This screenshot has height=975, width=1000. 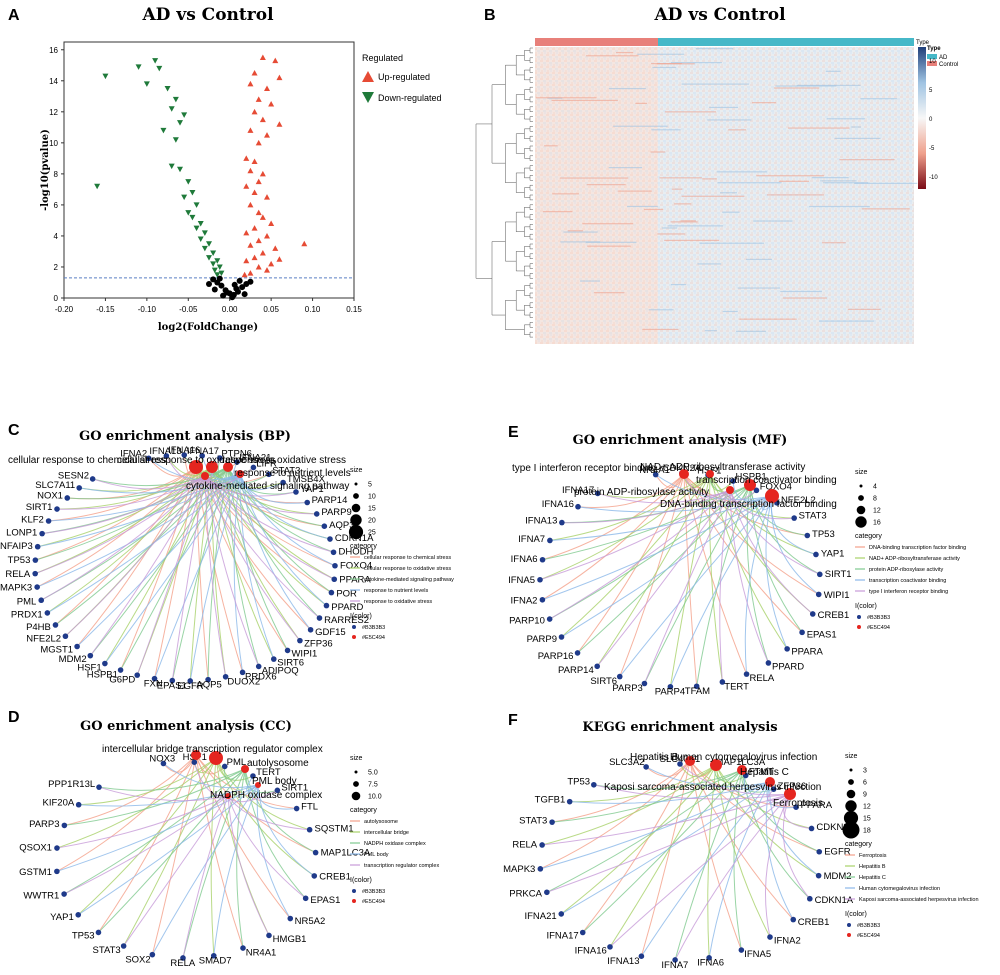 I want to click on volcano-legend: Regulated Up-regulated Down-regulated, so click(x=402, y=78).